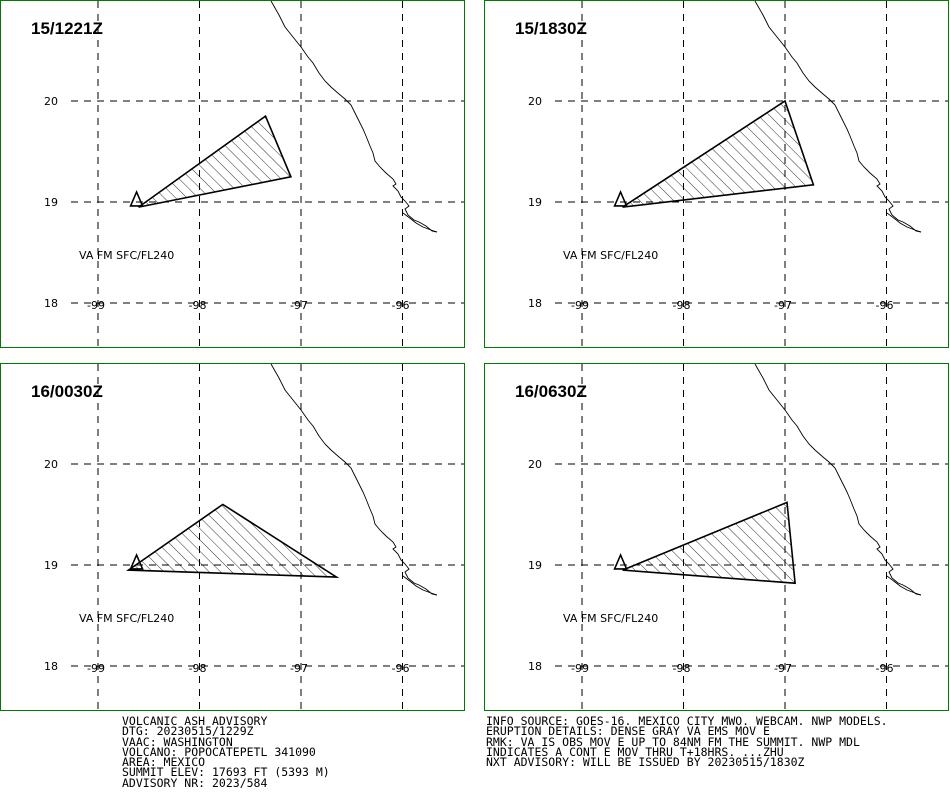 Image resolution: width=950 pixels, height=812 pixels. I want to click on advisory-number: ADVISORY NR: 2023/584, so click(195, 782).